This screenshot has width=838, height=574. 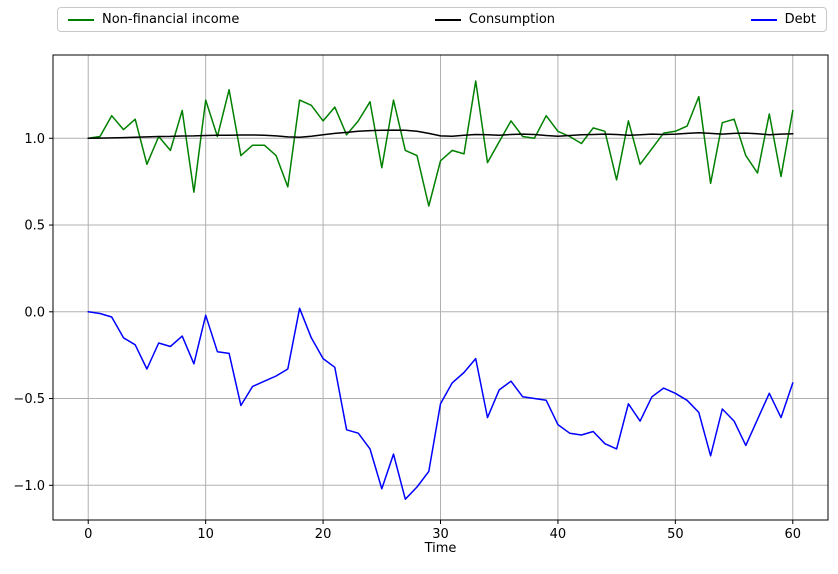 I want to click on legend-line-swatch-blue, so click(x=763, y=19).